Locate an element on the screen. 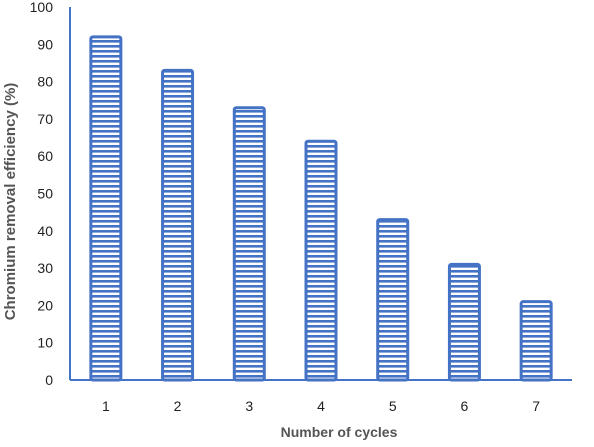 The height and width of the screenshot is (447, 594). y-tick-label: 30 is located at coordinates (45, 268).